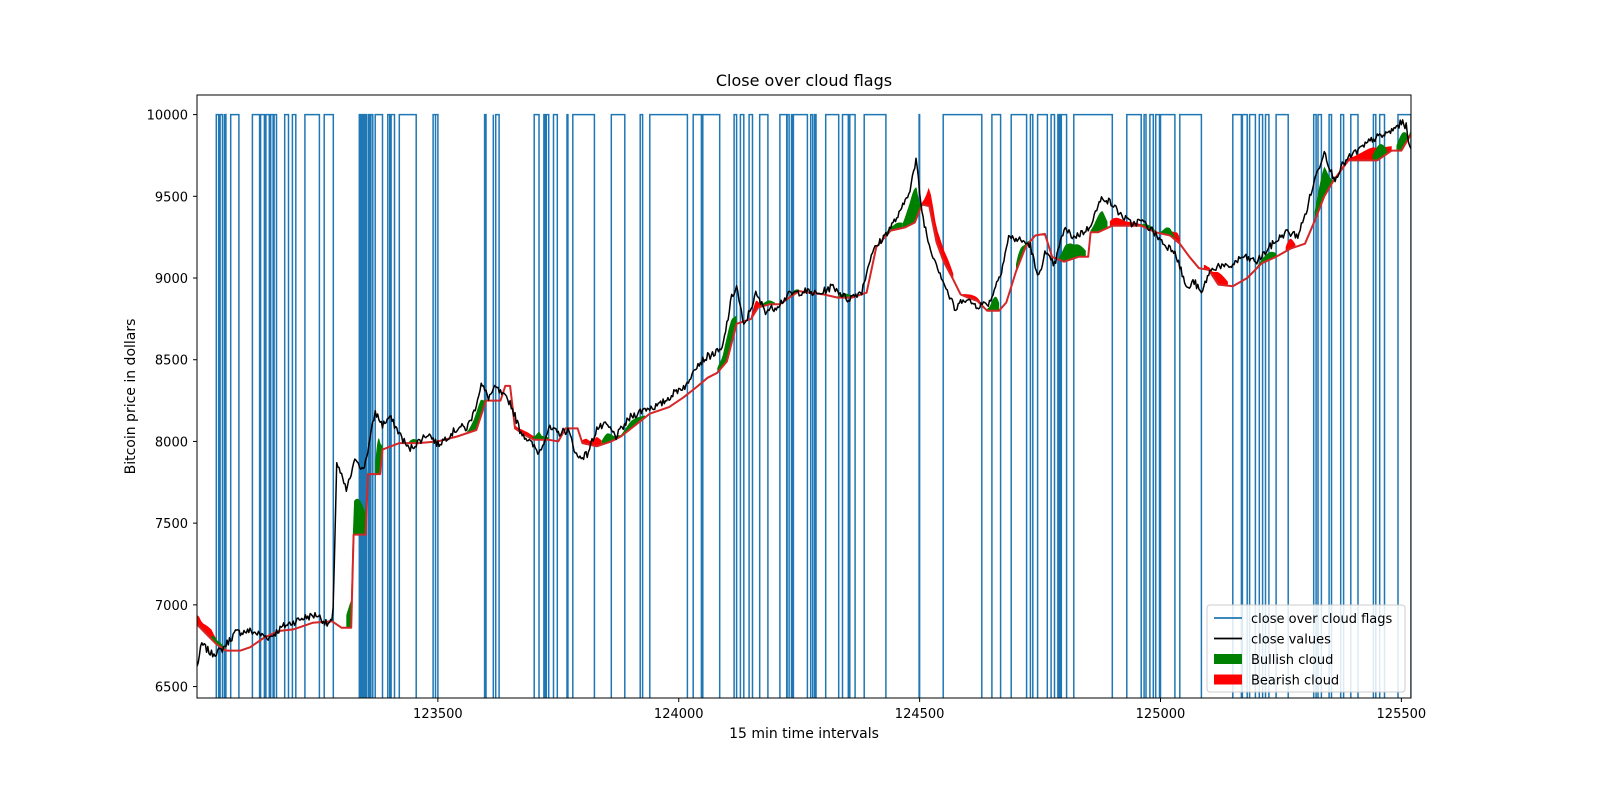 The height and width of the screenshot is (805, 1600). Describe the element at coordinates (171, 361) in the screenshot. I see `y-tick-label: 8500` at that location.